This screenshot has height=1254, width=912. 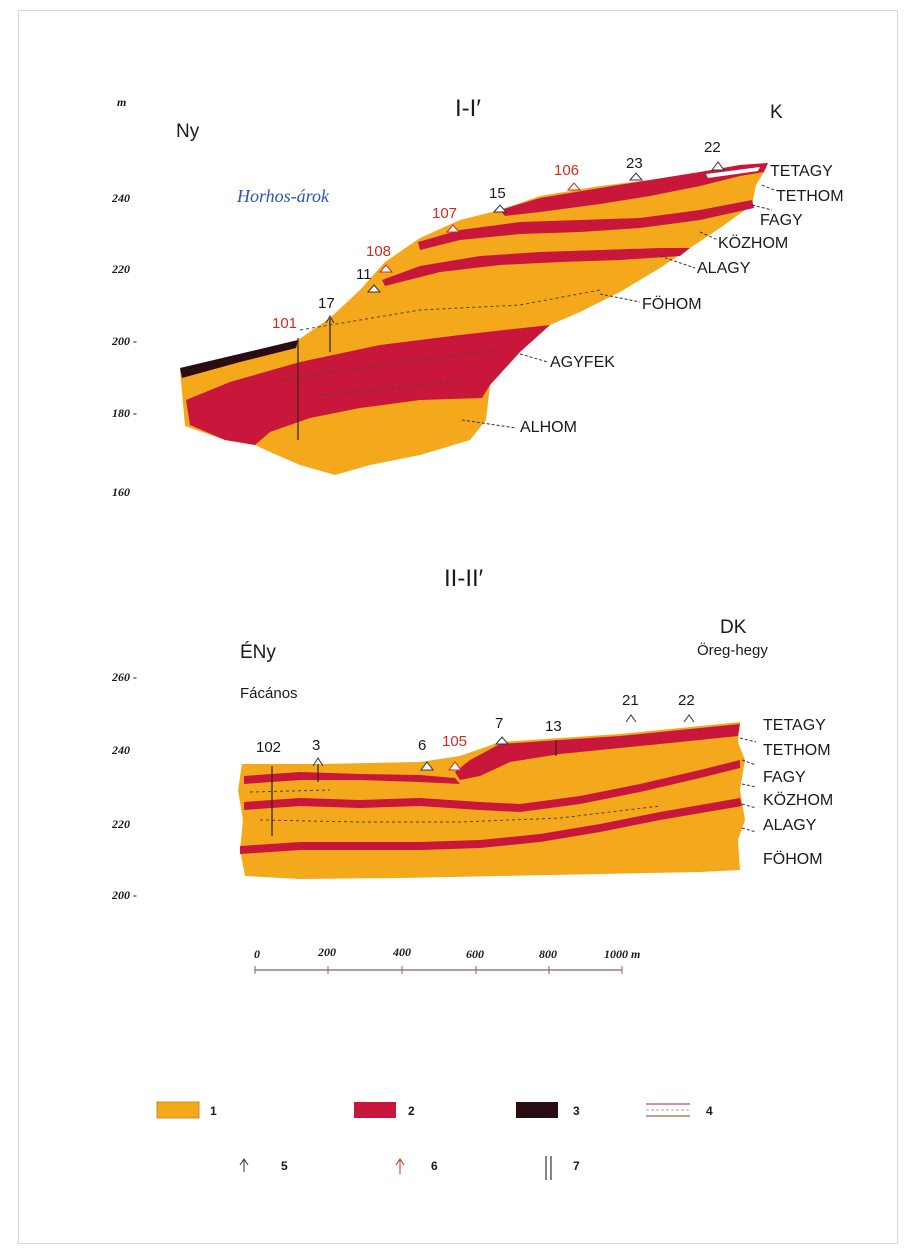 What do you see at coordinates (374, 288) in the screenshot?
I see `well-11-marker` at bounding box center [374, 288].